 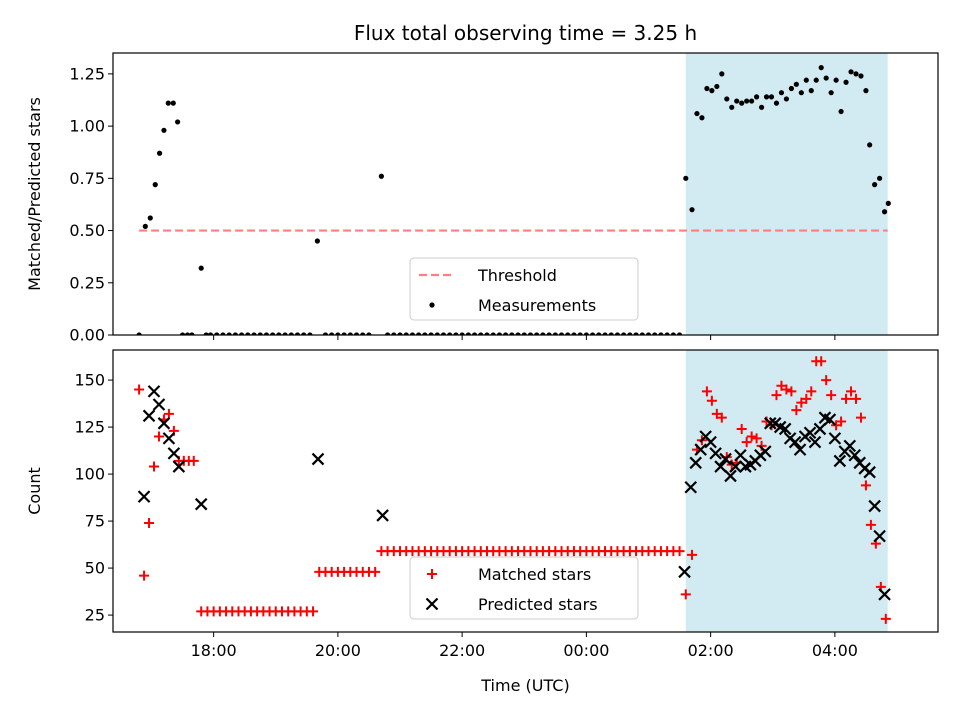 What do you see at coordinates (462, 650) in the screenshot?
I see `bottom-xtick-label-2: 22:00` at bounding box center [462, 650].